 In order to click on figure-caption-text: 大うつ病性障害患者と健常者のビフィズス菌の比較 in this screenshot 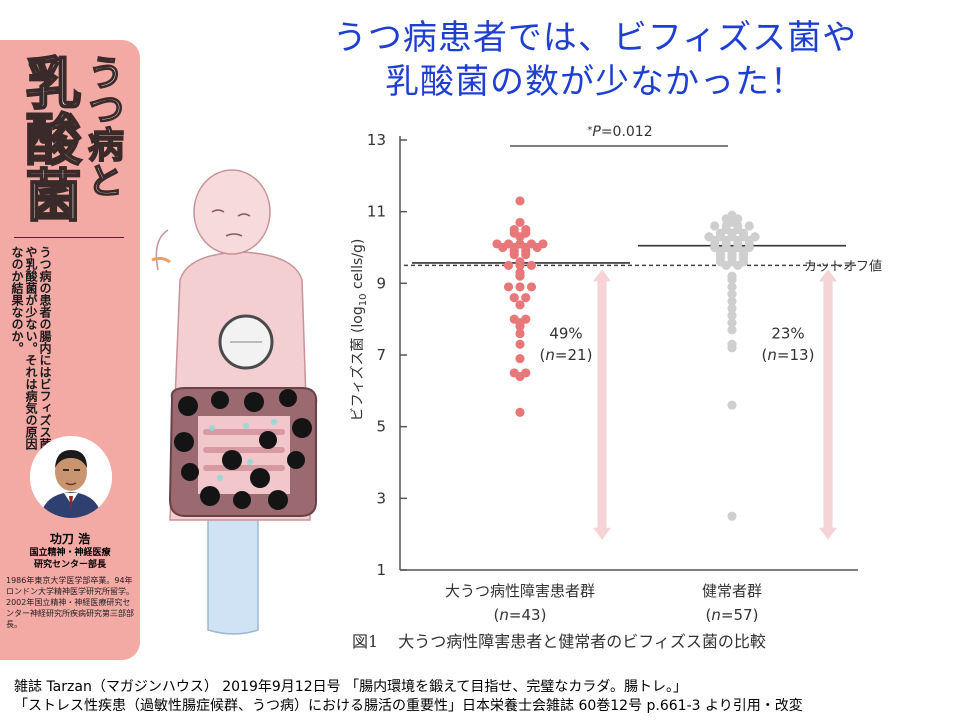, I will do `click(582, 641)`.